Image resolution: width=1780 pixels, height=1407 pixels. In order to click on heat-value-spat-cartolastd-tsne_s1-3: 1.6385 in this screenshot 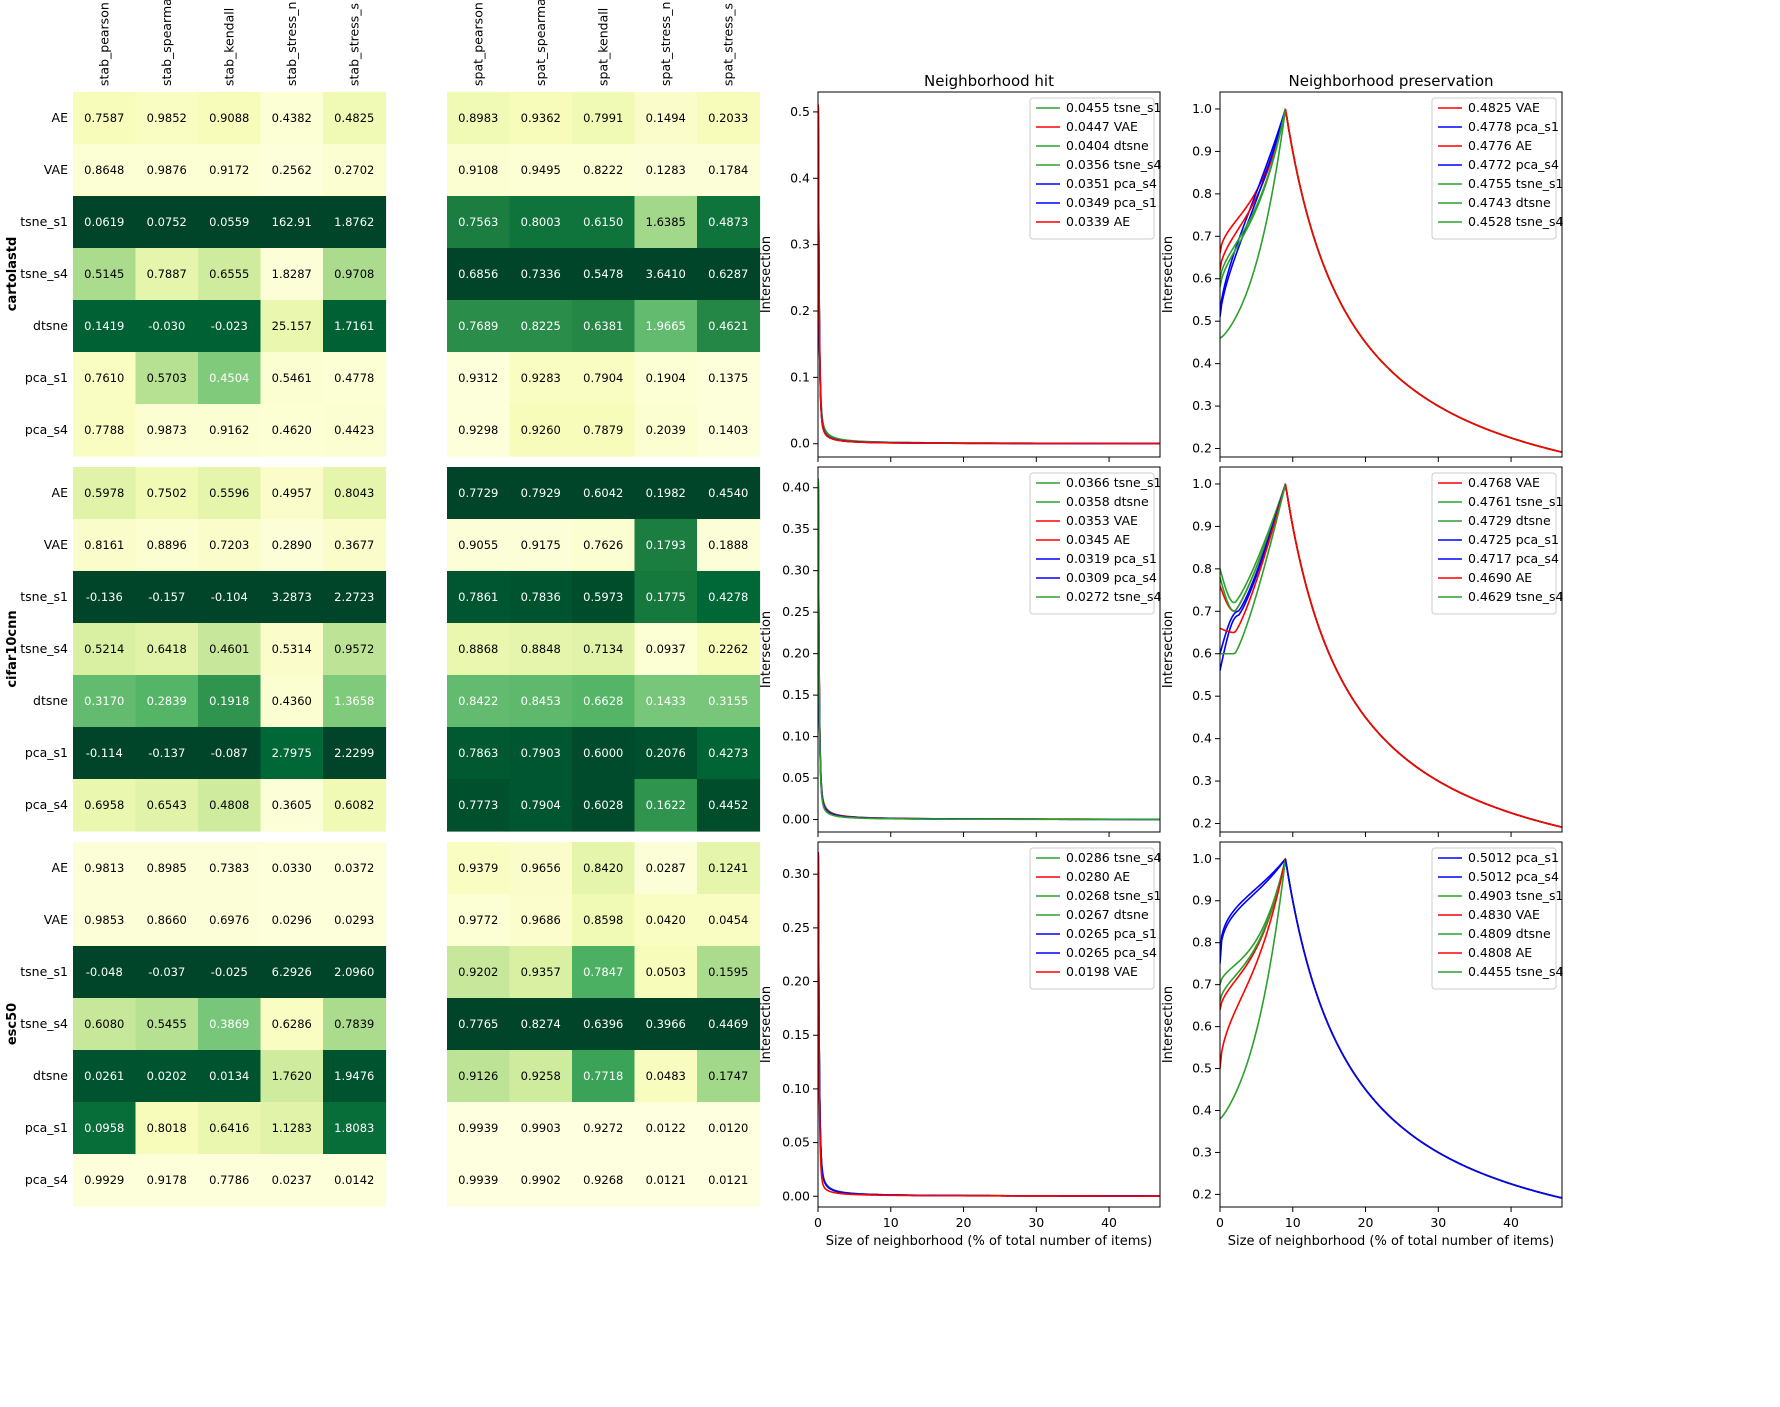, I will do `click(666, 222)`.